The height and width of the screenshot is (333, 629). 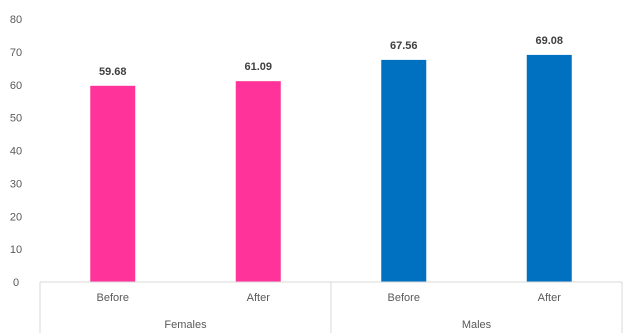 I want to click on y-tick-label: 0, so click(x=16, y=283).